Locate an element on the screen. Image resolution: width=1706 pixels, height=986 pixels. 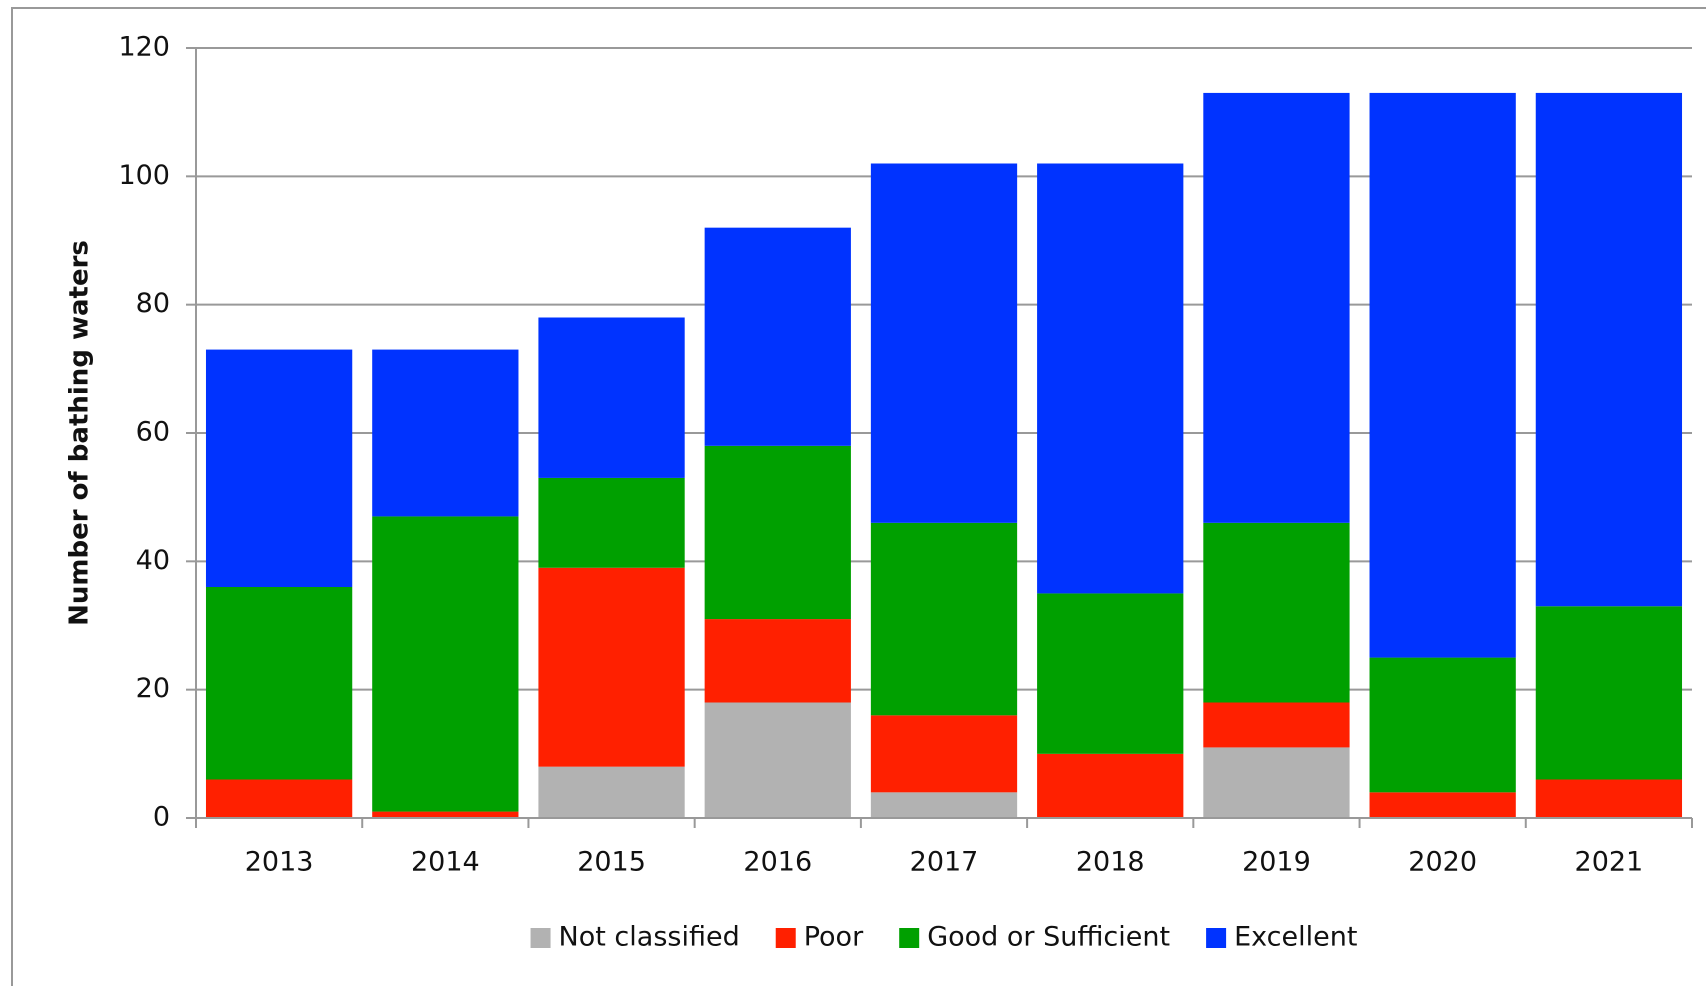
x-tick-label: 2019 is located at coordinates (1276, 862).